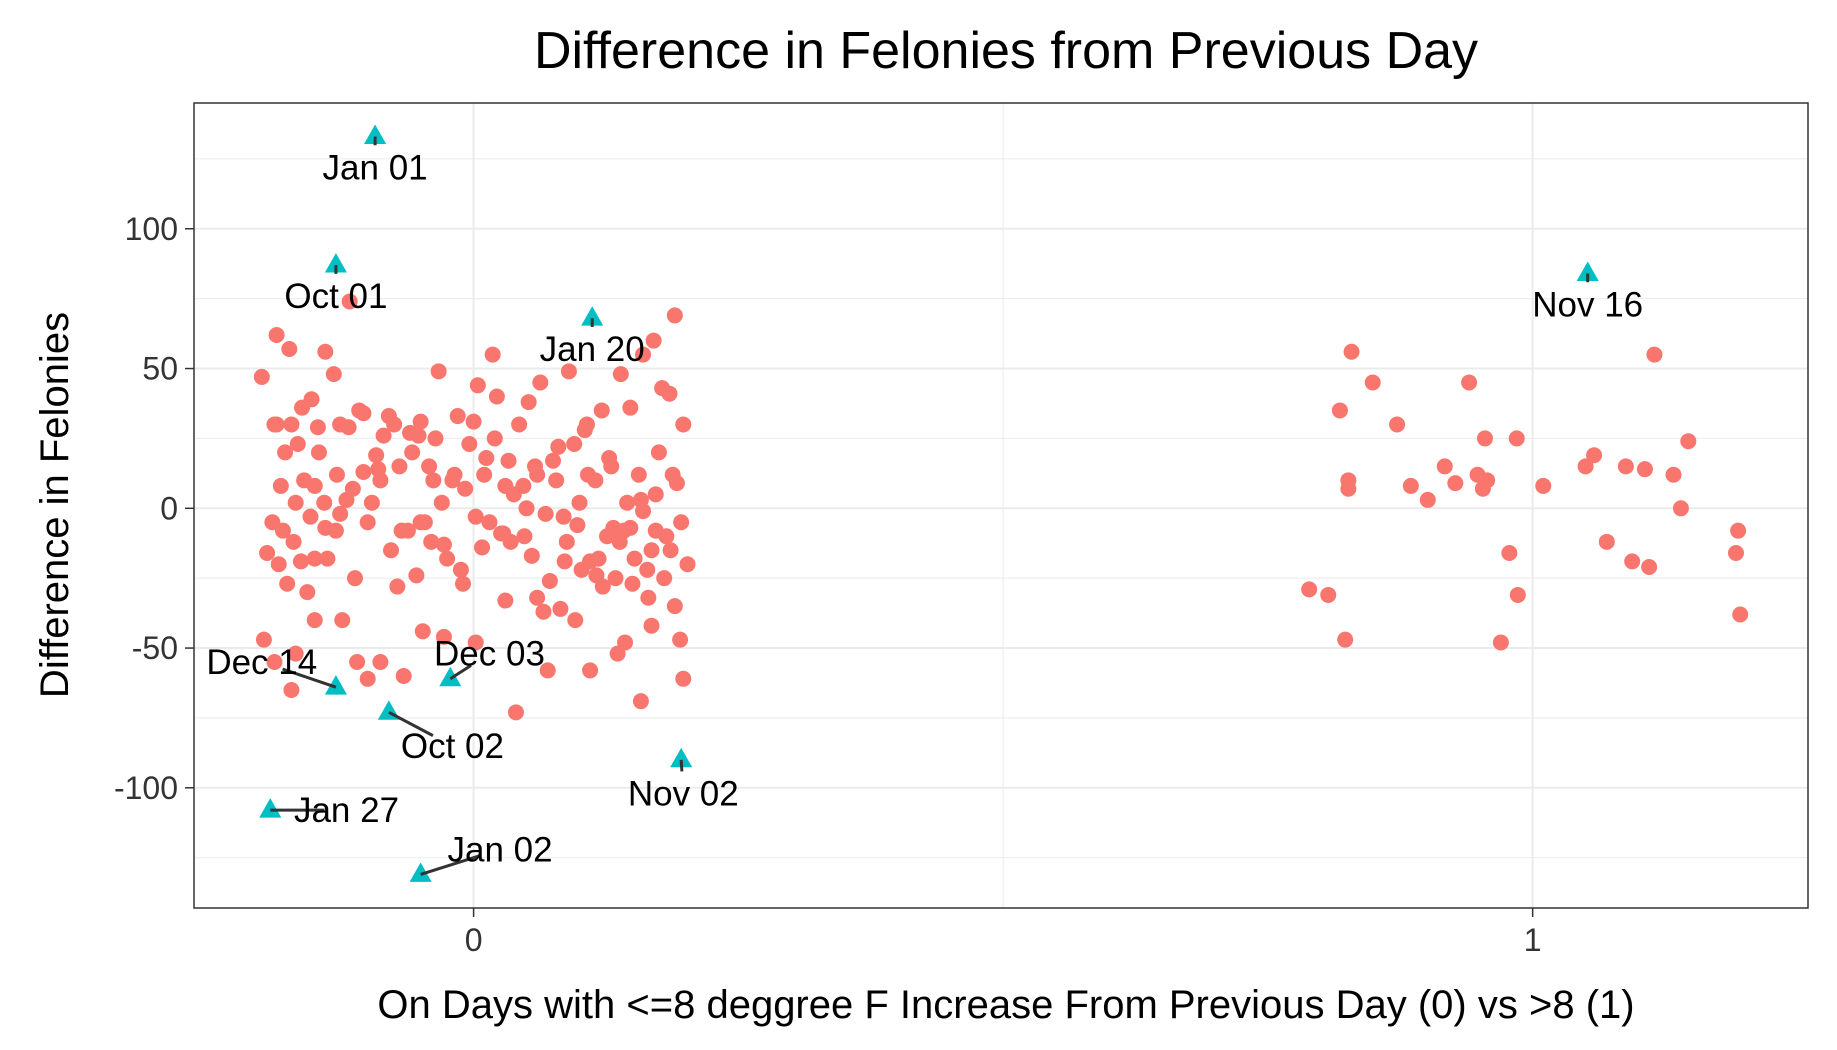  Describe the element at coordinates (489, 654) in the screenshot. I see `annotation-label: Dec 03` at that location.